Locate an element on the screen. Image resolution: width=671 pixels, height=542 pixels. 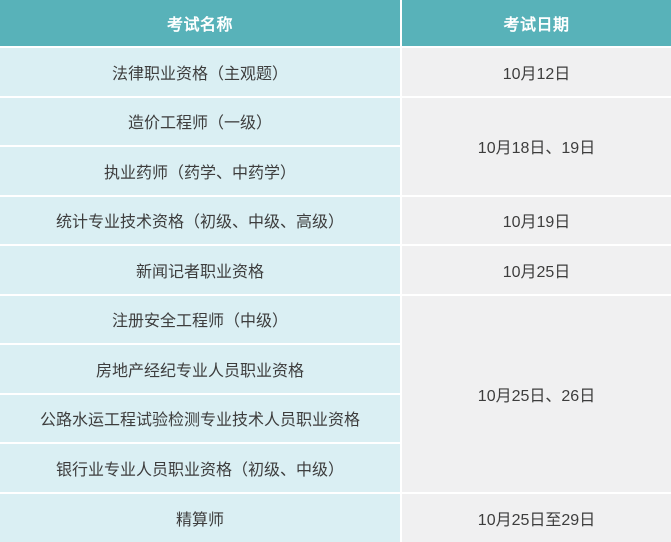
exam-name-cell: 法律职业资格（主观题） is located at coordinates (201, 71).